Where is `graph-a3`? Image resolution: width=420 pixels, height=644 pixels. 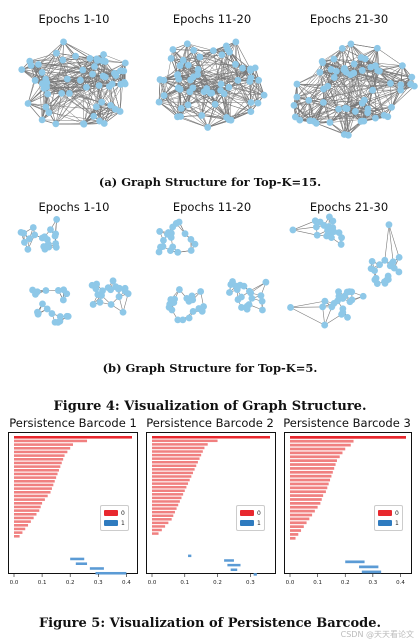 graph-a3 is located at coordinates (354, 89).